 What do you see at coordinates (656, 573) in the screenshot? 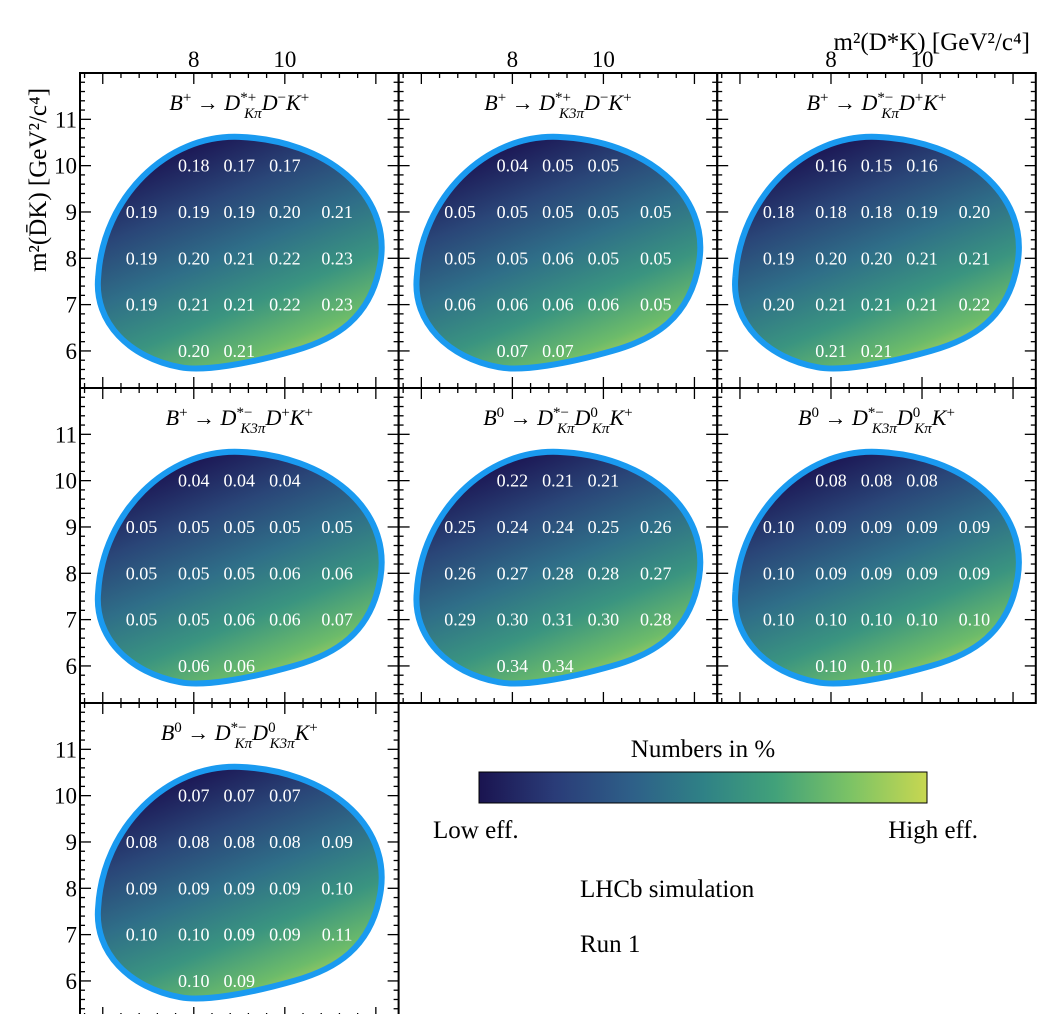
I see `efficiency-value: 0.27` at bounding box center [656, 573].